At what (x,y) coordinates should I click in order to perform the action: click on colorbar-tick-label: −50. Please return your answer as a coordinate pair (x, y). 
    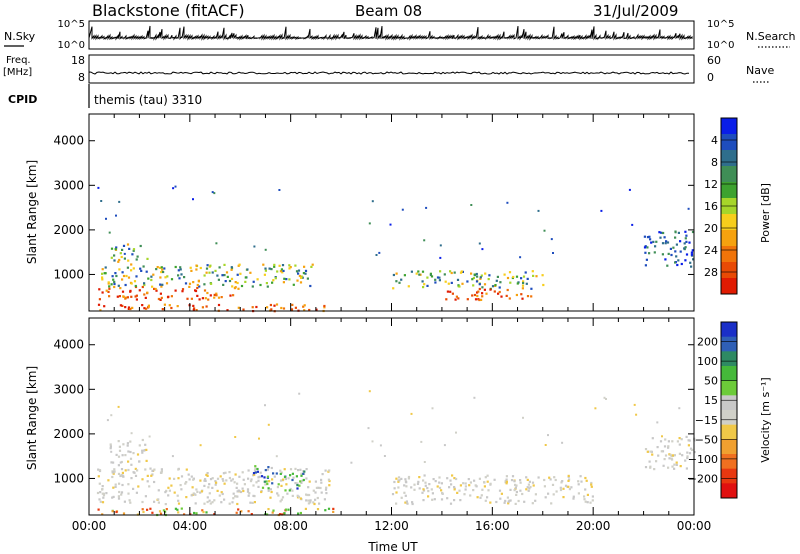
    Looking at the image, I should click on (706, 439).